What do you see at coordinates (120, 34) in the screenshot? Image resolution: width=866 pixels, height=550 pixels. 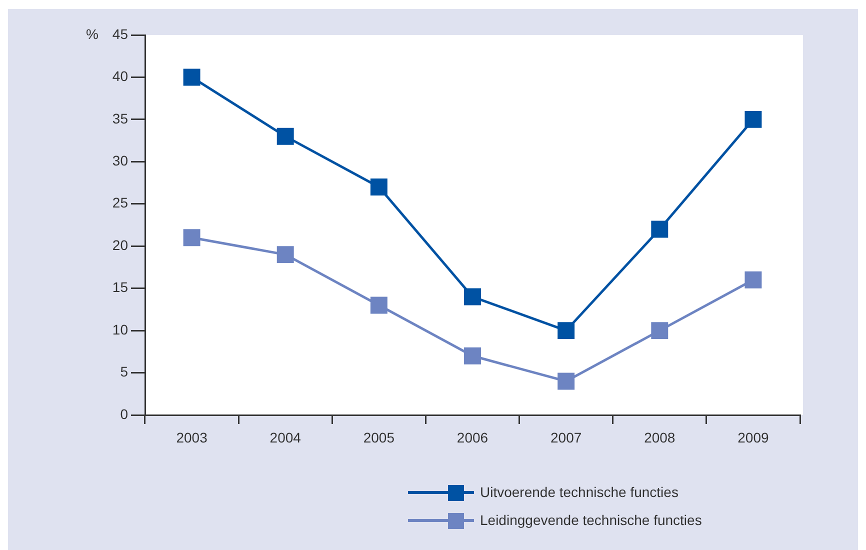 I see `y-tick-label: 45` at bounding box center [120, 34].